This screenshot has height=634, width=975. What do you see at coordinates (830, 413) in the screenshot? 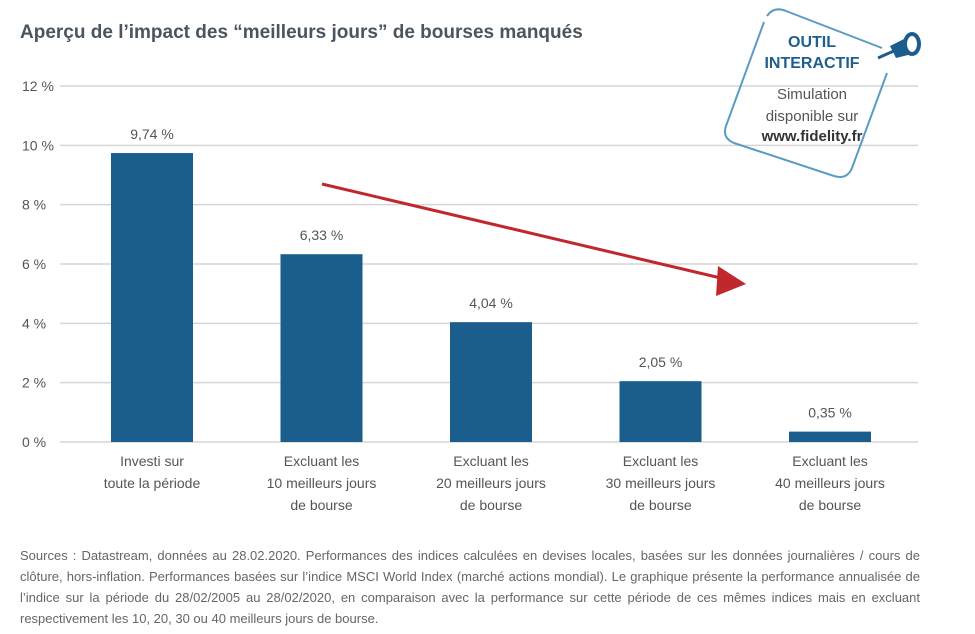
I see `data-label: 0,35 %` at bounding box center [830, 413].